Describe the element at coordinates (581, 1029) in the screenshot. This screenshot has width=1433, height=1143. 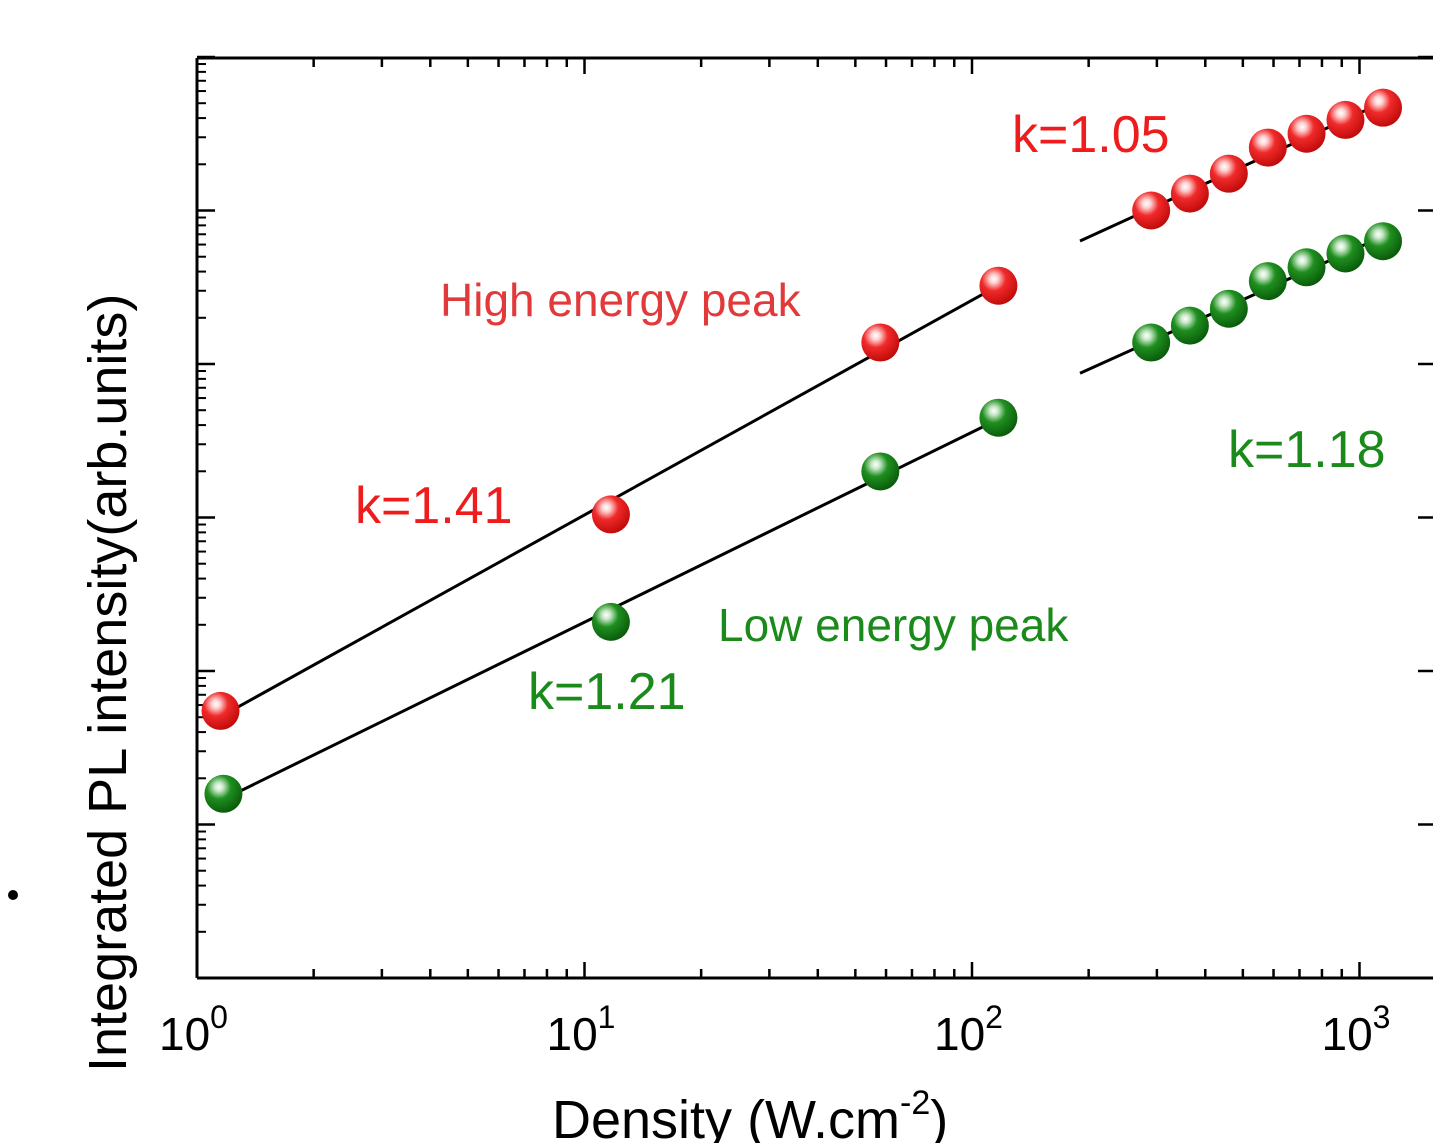
I see `x-tick-label: 10¹` at that location.